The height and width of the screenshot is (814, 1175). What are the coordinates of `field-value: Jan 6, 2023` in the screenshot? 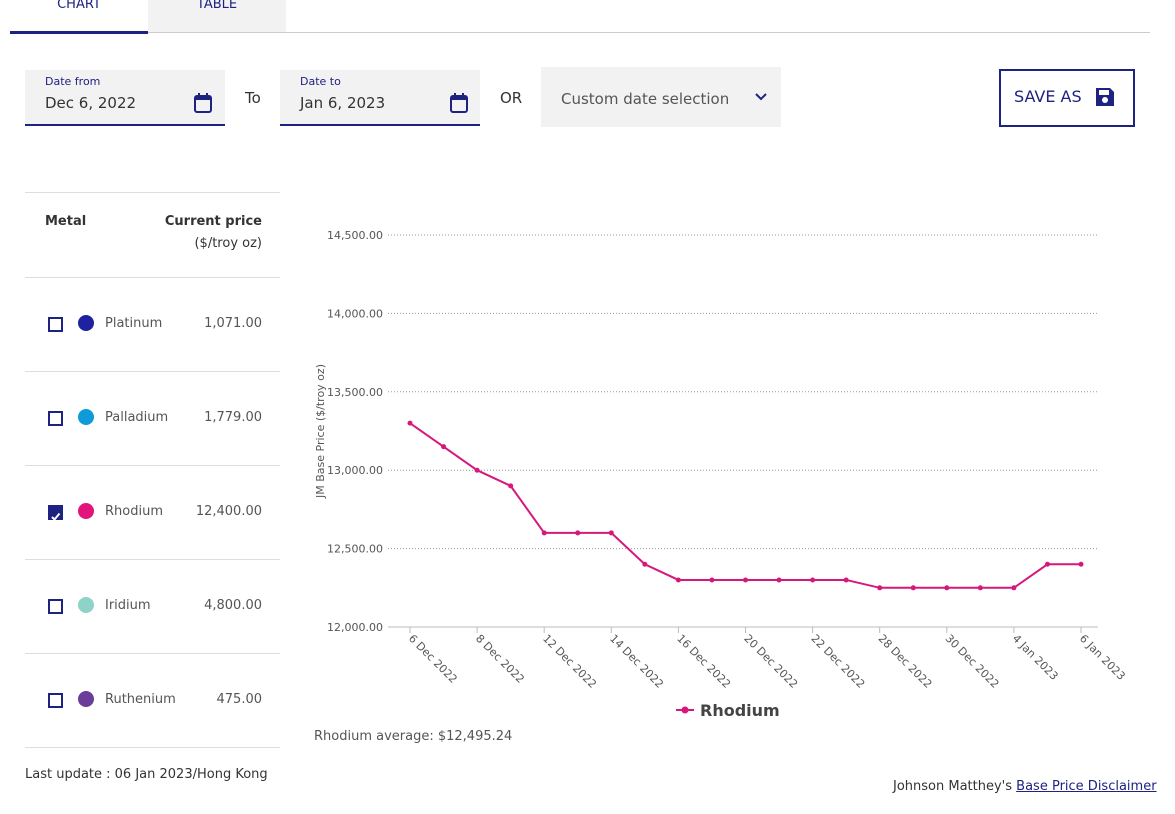 It's located at (343, 103).